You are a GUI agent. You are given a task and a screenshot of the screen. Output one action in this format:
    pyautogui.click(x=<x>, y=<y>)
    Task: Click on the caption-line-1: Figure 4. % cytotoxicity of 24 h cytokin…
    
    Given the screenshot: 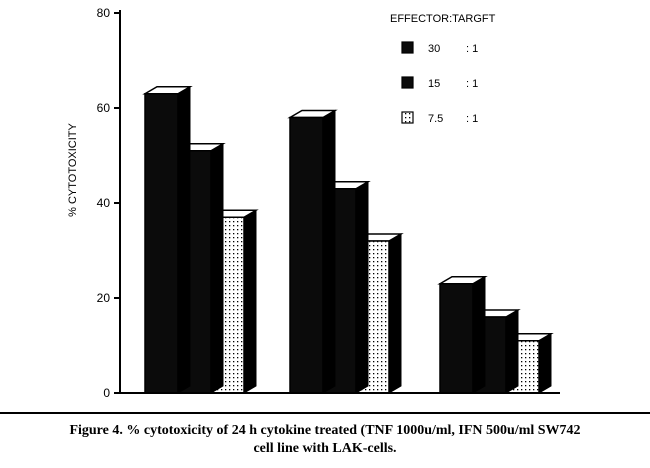 What is the action you would take?
    pyautogui.click(x=325, y=430)
    